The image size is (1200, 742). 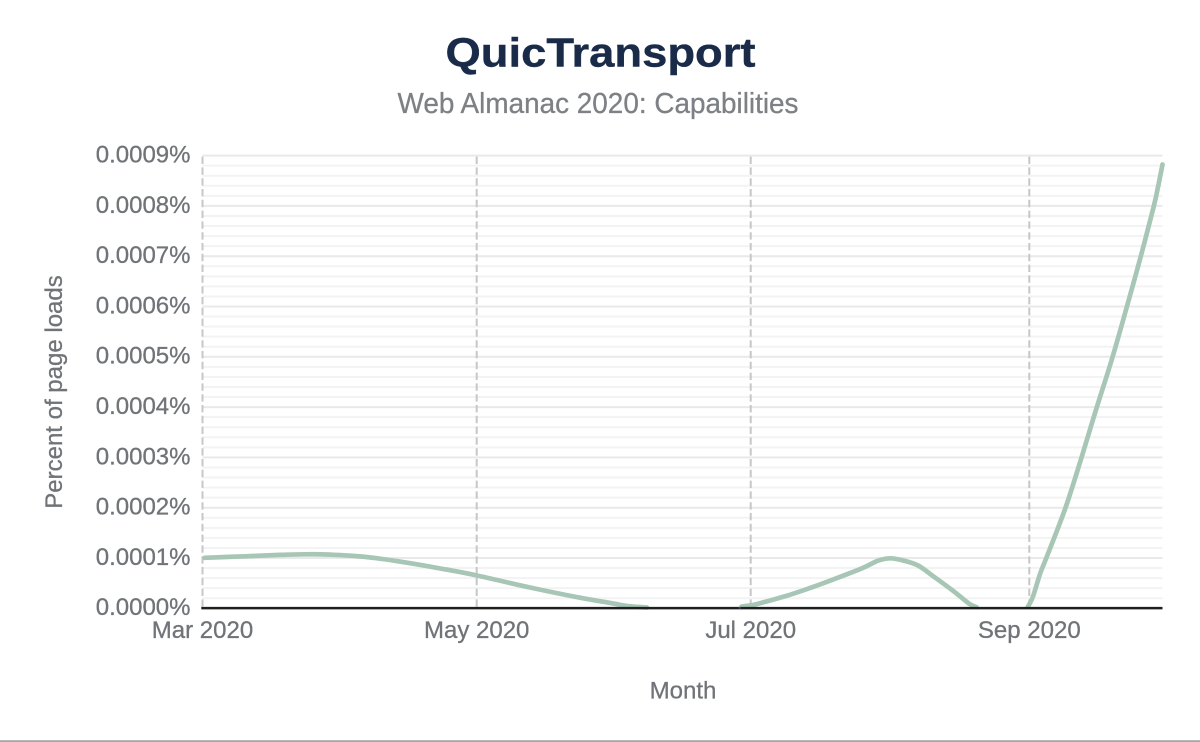 What do you see at coordinates (598, 104) in the screenshot?
I see `svg-text: Web Almanac 2020: Capabilities` at bounding box center [598, 104].